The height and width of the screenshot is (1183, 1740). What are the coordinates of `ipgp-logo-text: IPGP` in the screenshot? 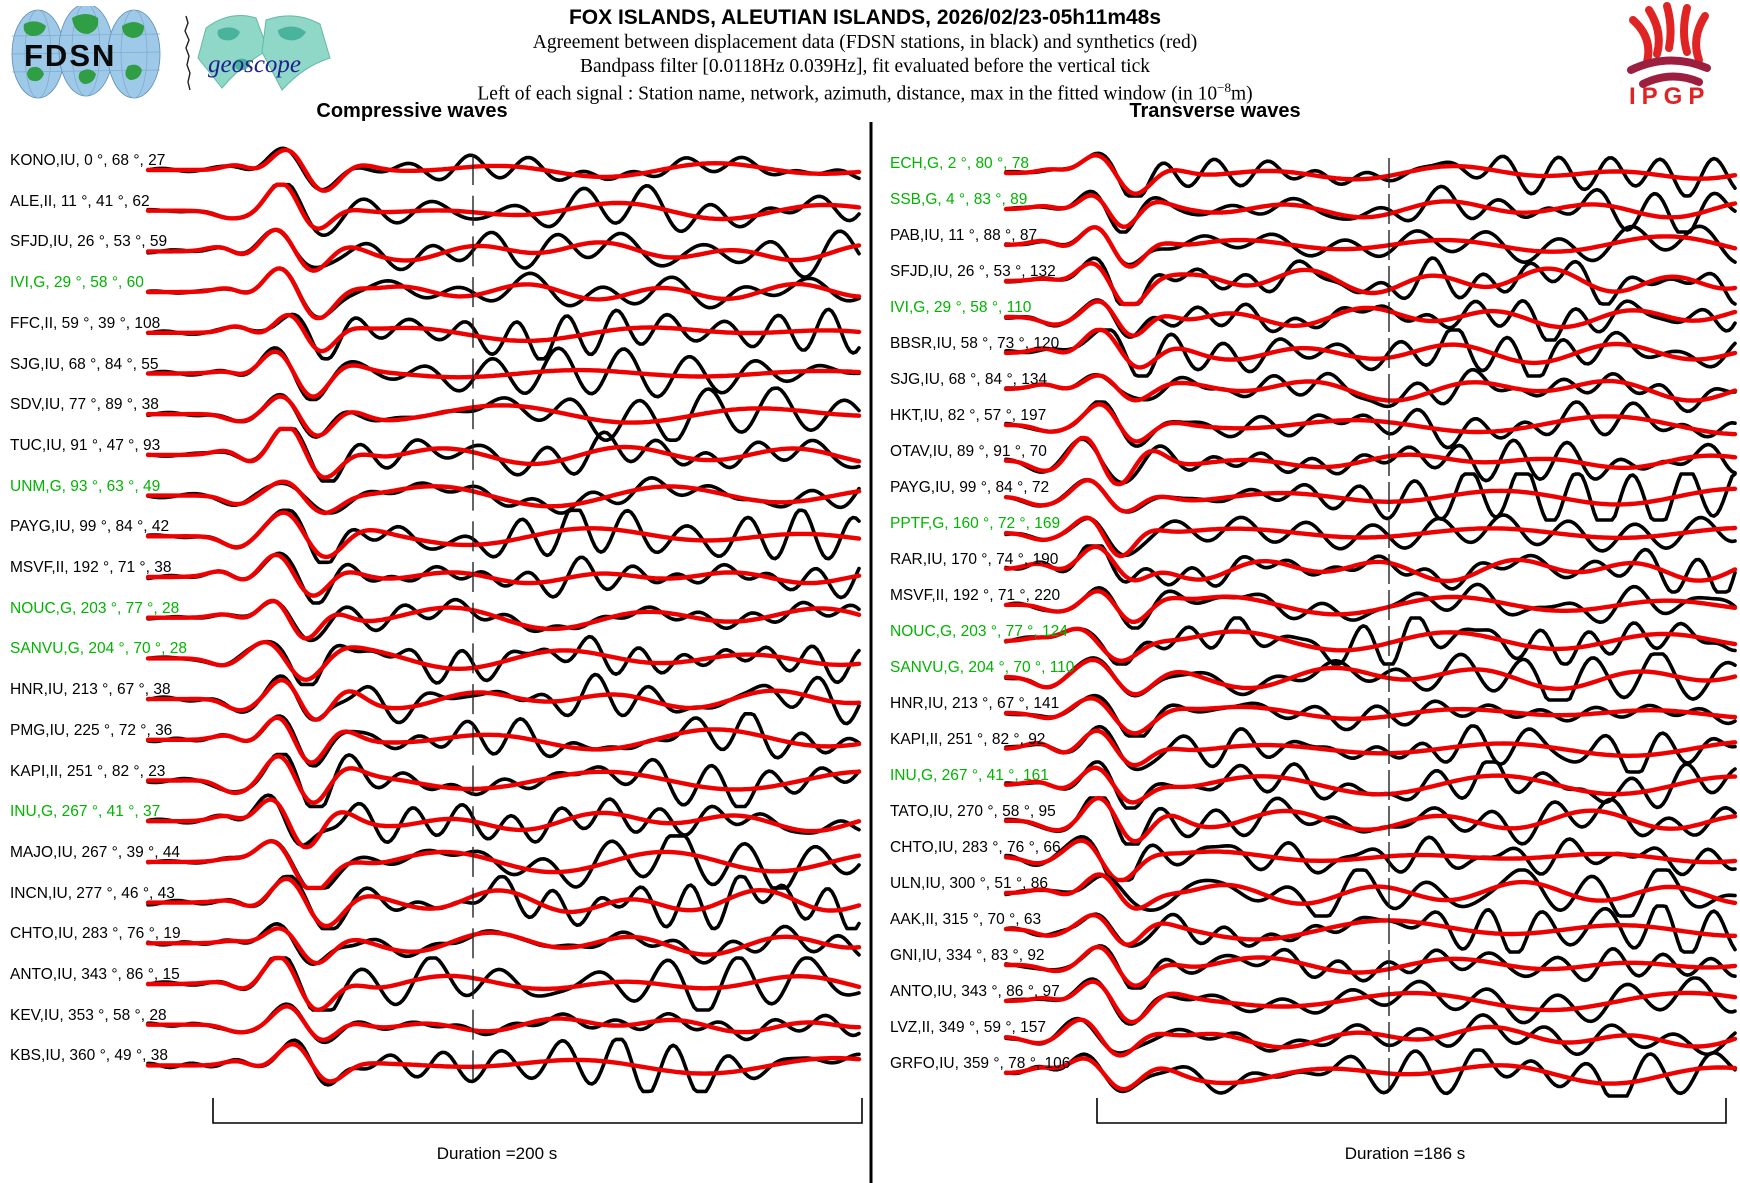 It's located at (1669, 96).